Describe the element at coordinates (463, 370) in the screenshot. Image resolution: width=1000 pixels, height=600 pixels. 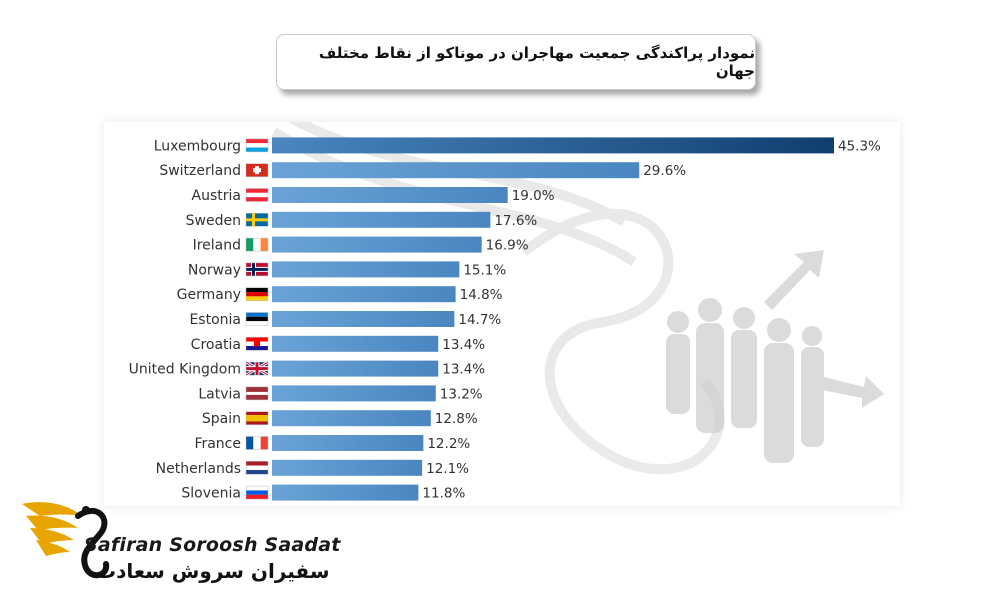
I see `value-label-united-kingdom: 13.4%` at that location.